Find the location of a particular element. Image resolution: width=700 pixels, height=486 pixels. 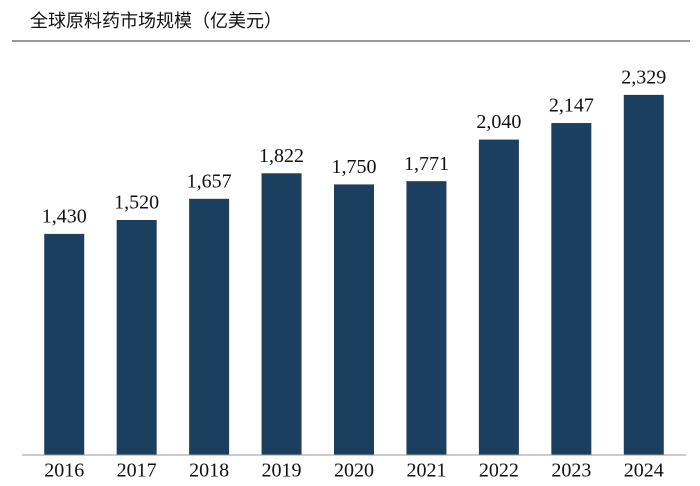

value-label: 1,520 is located at coordinates (136, 203).